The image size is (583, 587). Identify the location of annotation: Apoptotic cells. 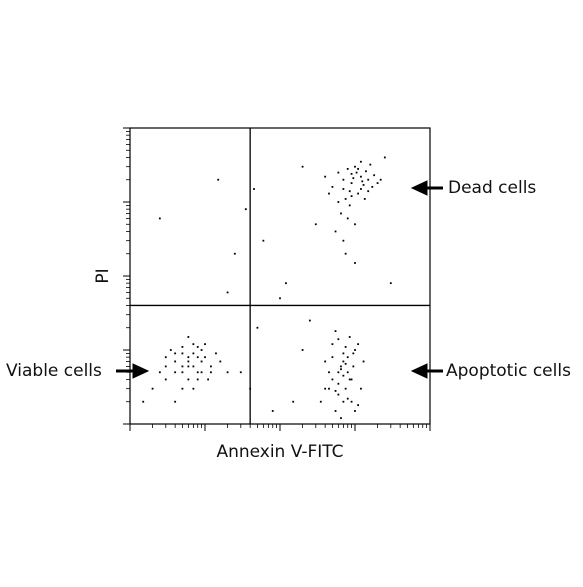
(508, 371).